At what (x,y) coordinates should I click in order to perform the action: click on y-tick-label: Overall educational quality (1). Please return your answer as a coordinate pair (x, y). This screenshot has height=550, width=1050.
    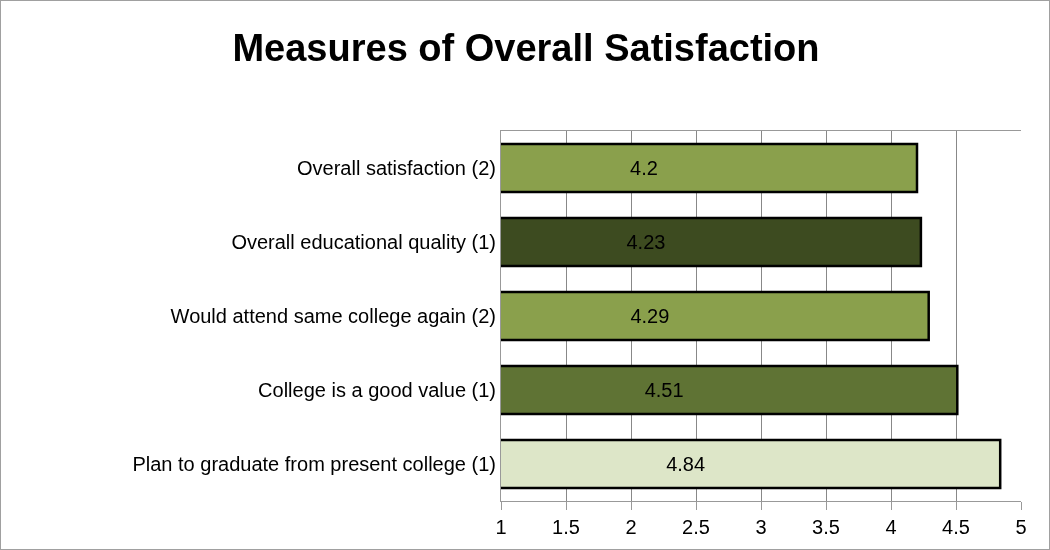
    Looking at the image, I should click on (363, 242).